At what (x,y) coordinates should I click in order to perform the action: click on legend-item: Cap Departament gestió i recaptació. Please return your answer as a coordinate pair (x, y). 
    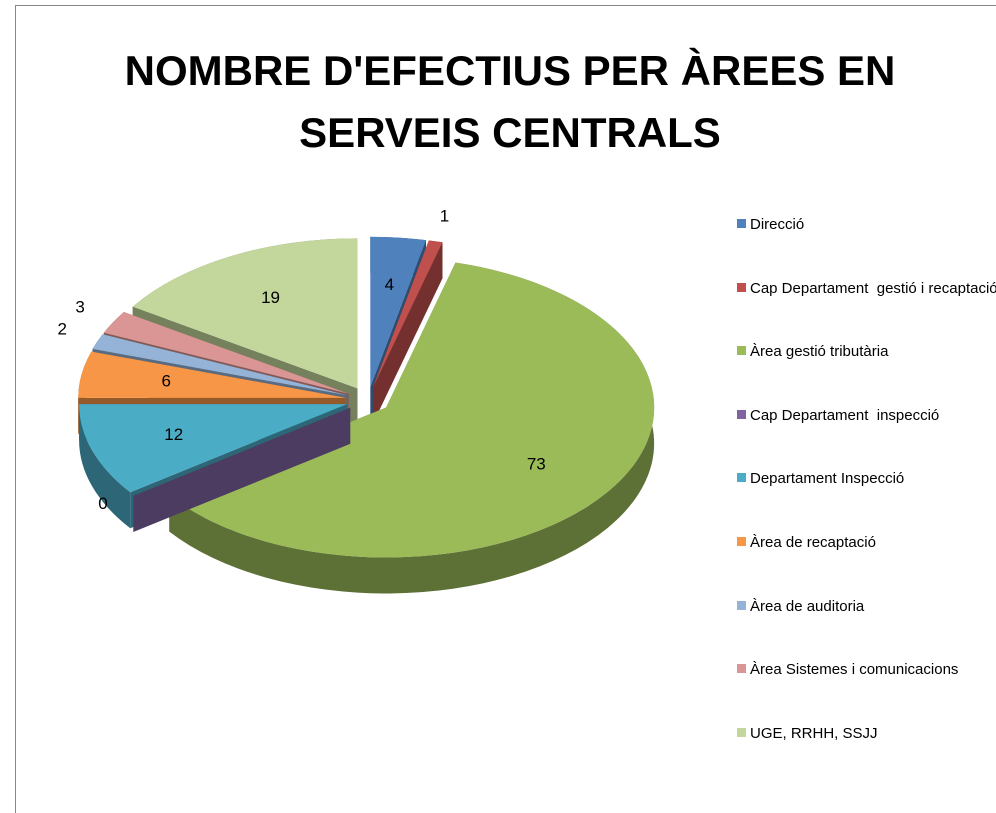
    Looking at the image, I should click on (866, 289).